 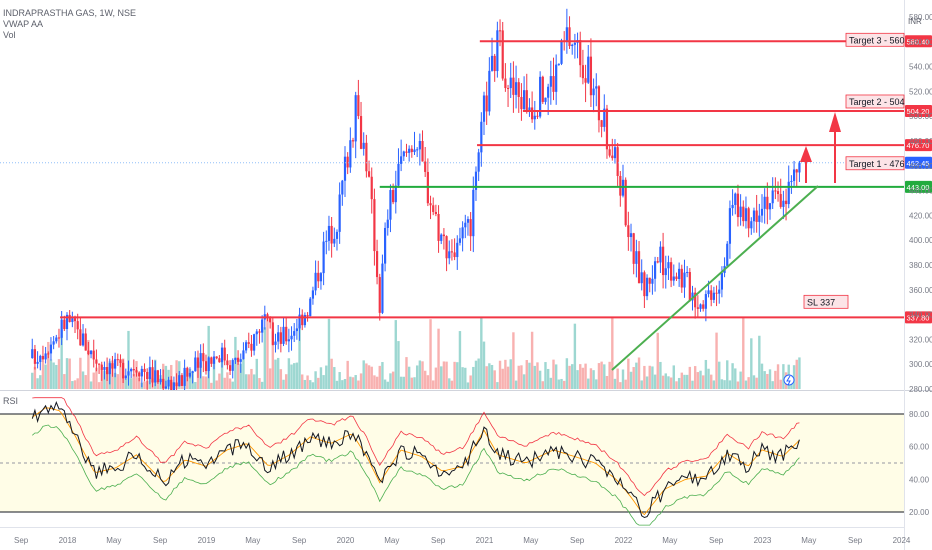 I want to click on rsi-indicator-label: RSI, so click(x=11, y=401).